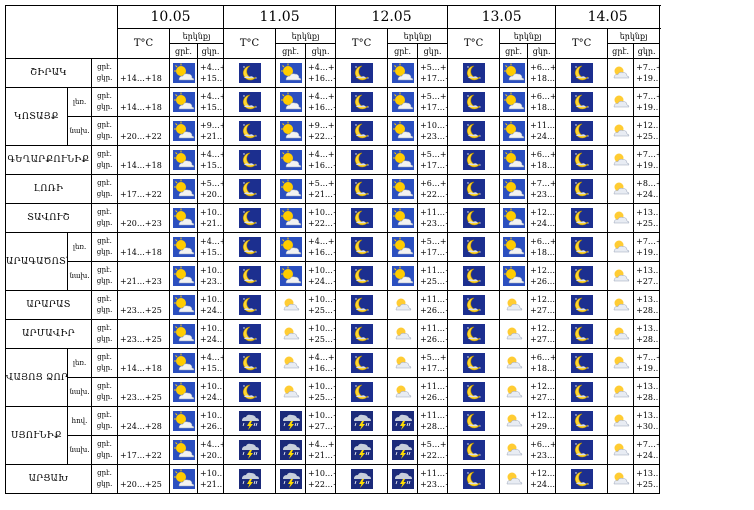  I want to click on subregion-label: լեռ., so click(79, 363).